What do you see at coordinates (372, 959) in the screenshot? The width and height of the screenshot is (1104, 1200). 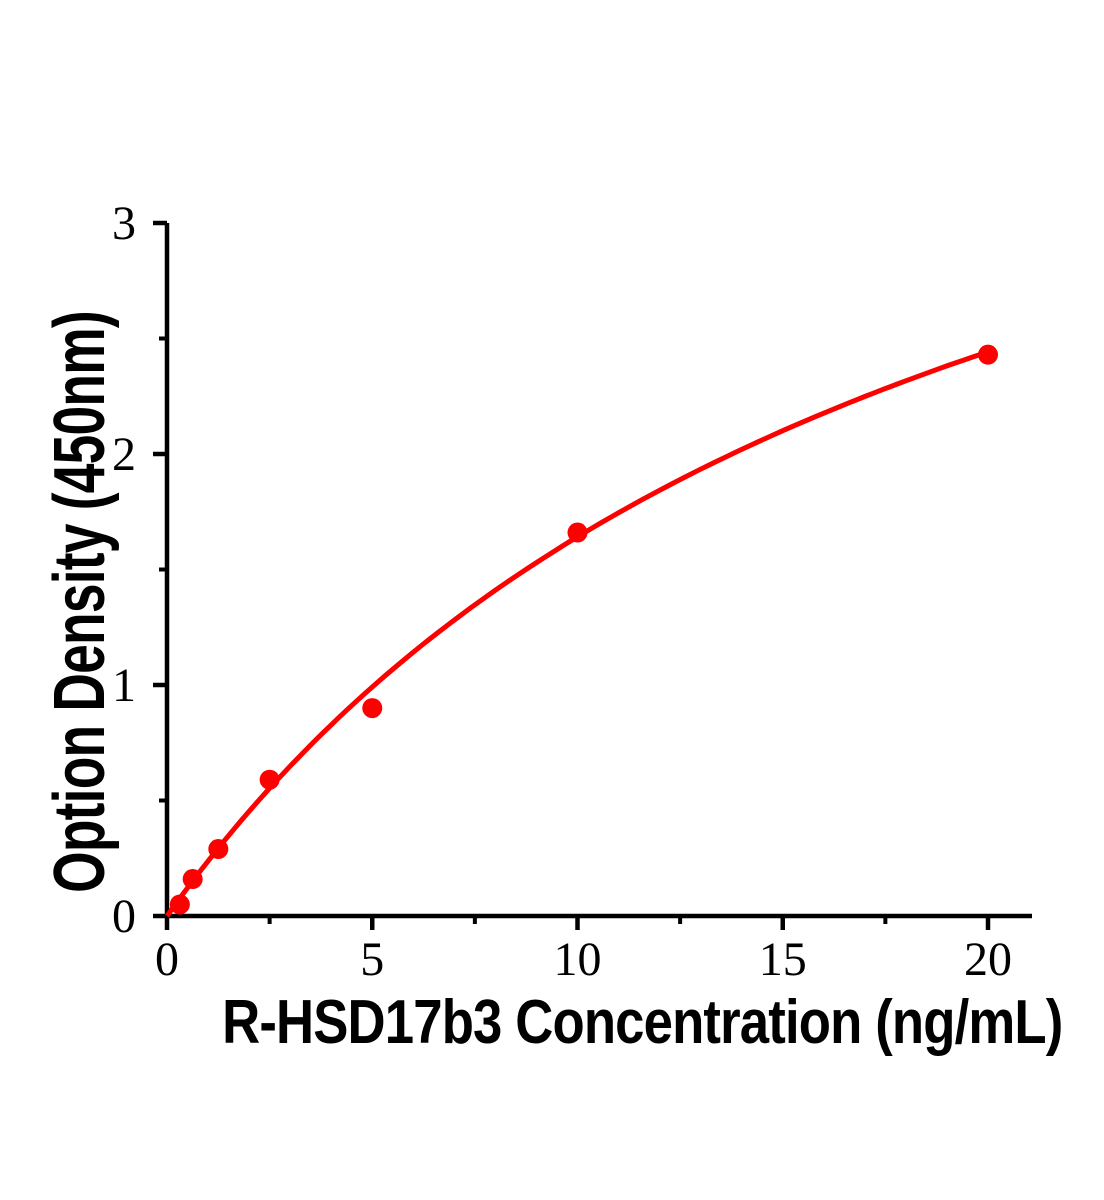 I see `x-tick-label: 5` at bounding box center [372, 959].